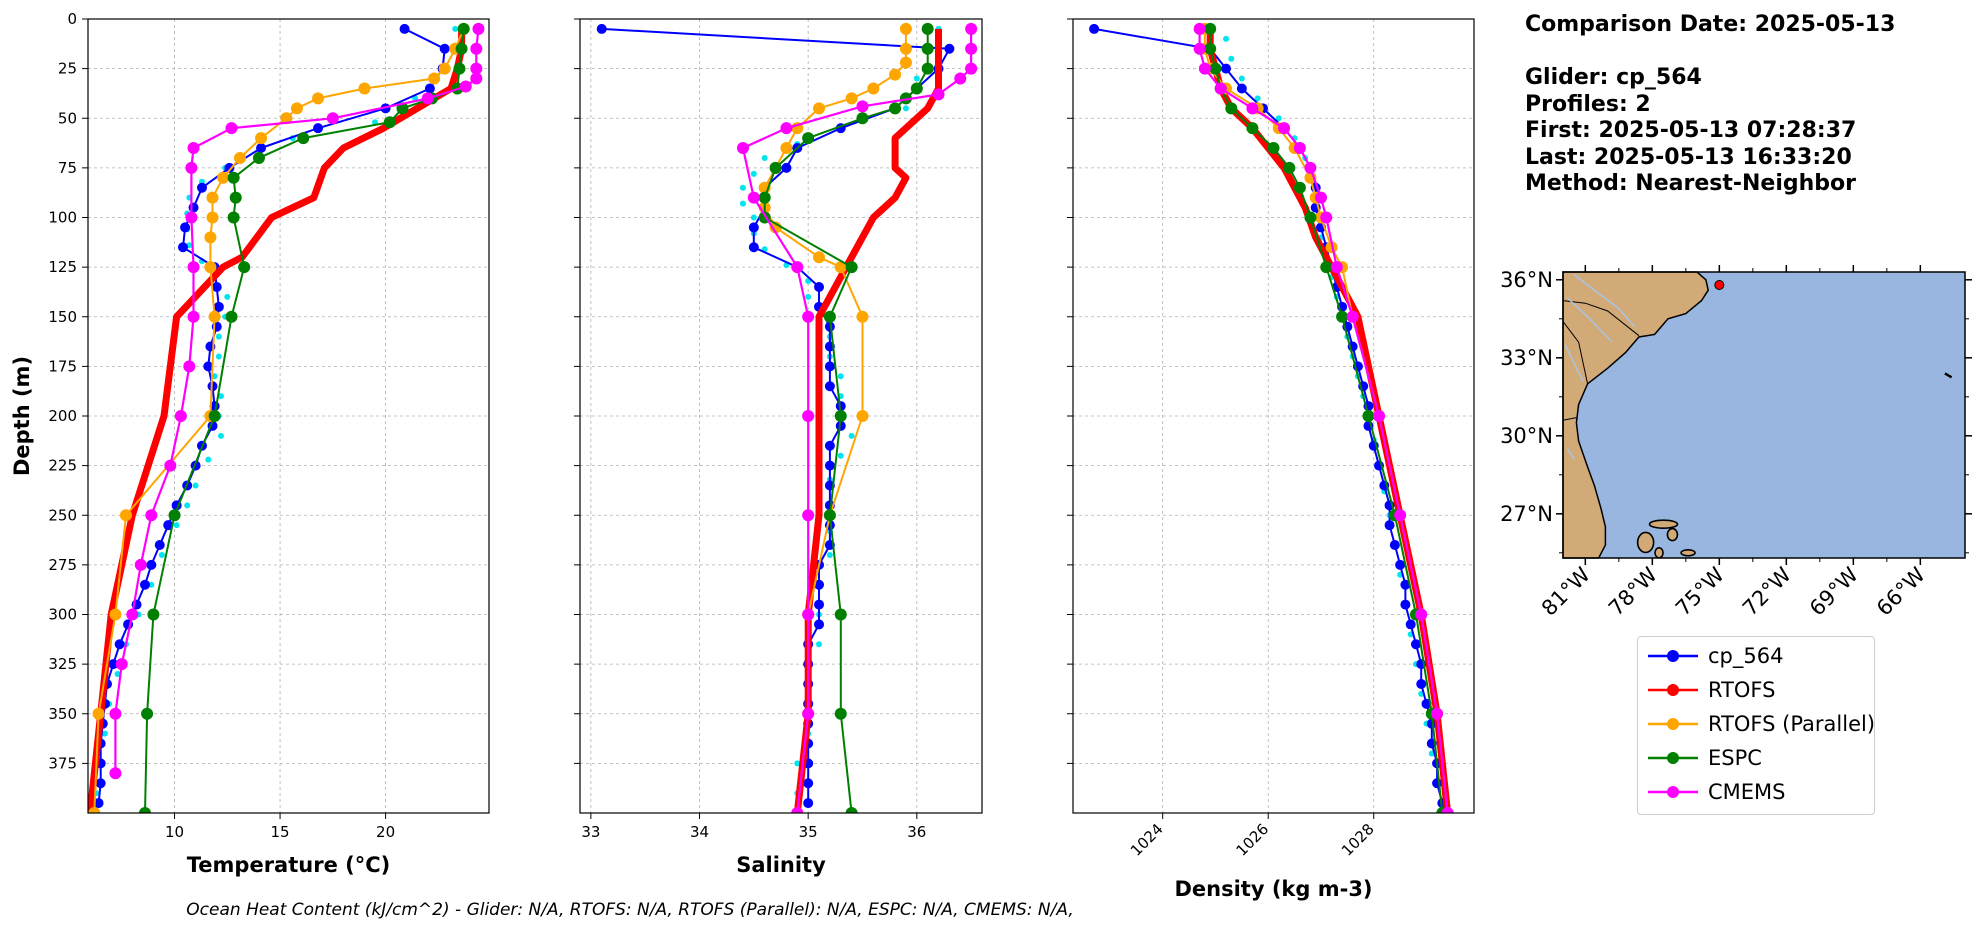 The height and width of the screenshot is (934, 1978). Describe the element at coordinates (1633, 591) in the screenshot. I see `map-lon-label: 78°W` at that location.